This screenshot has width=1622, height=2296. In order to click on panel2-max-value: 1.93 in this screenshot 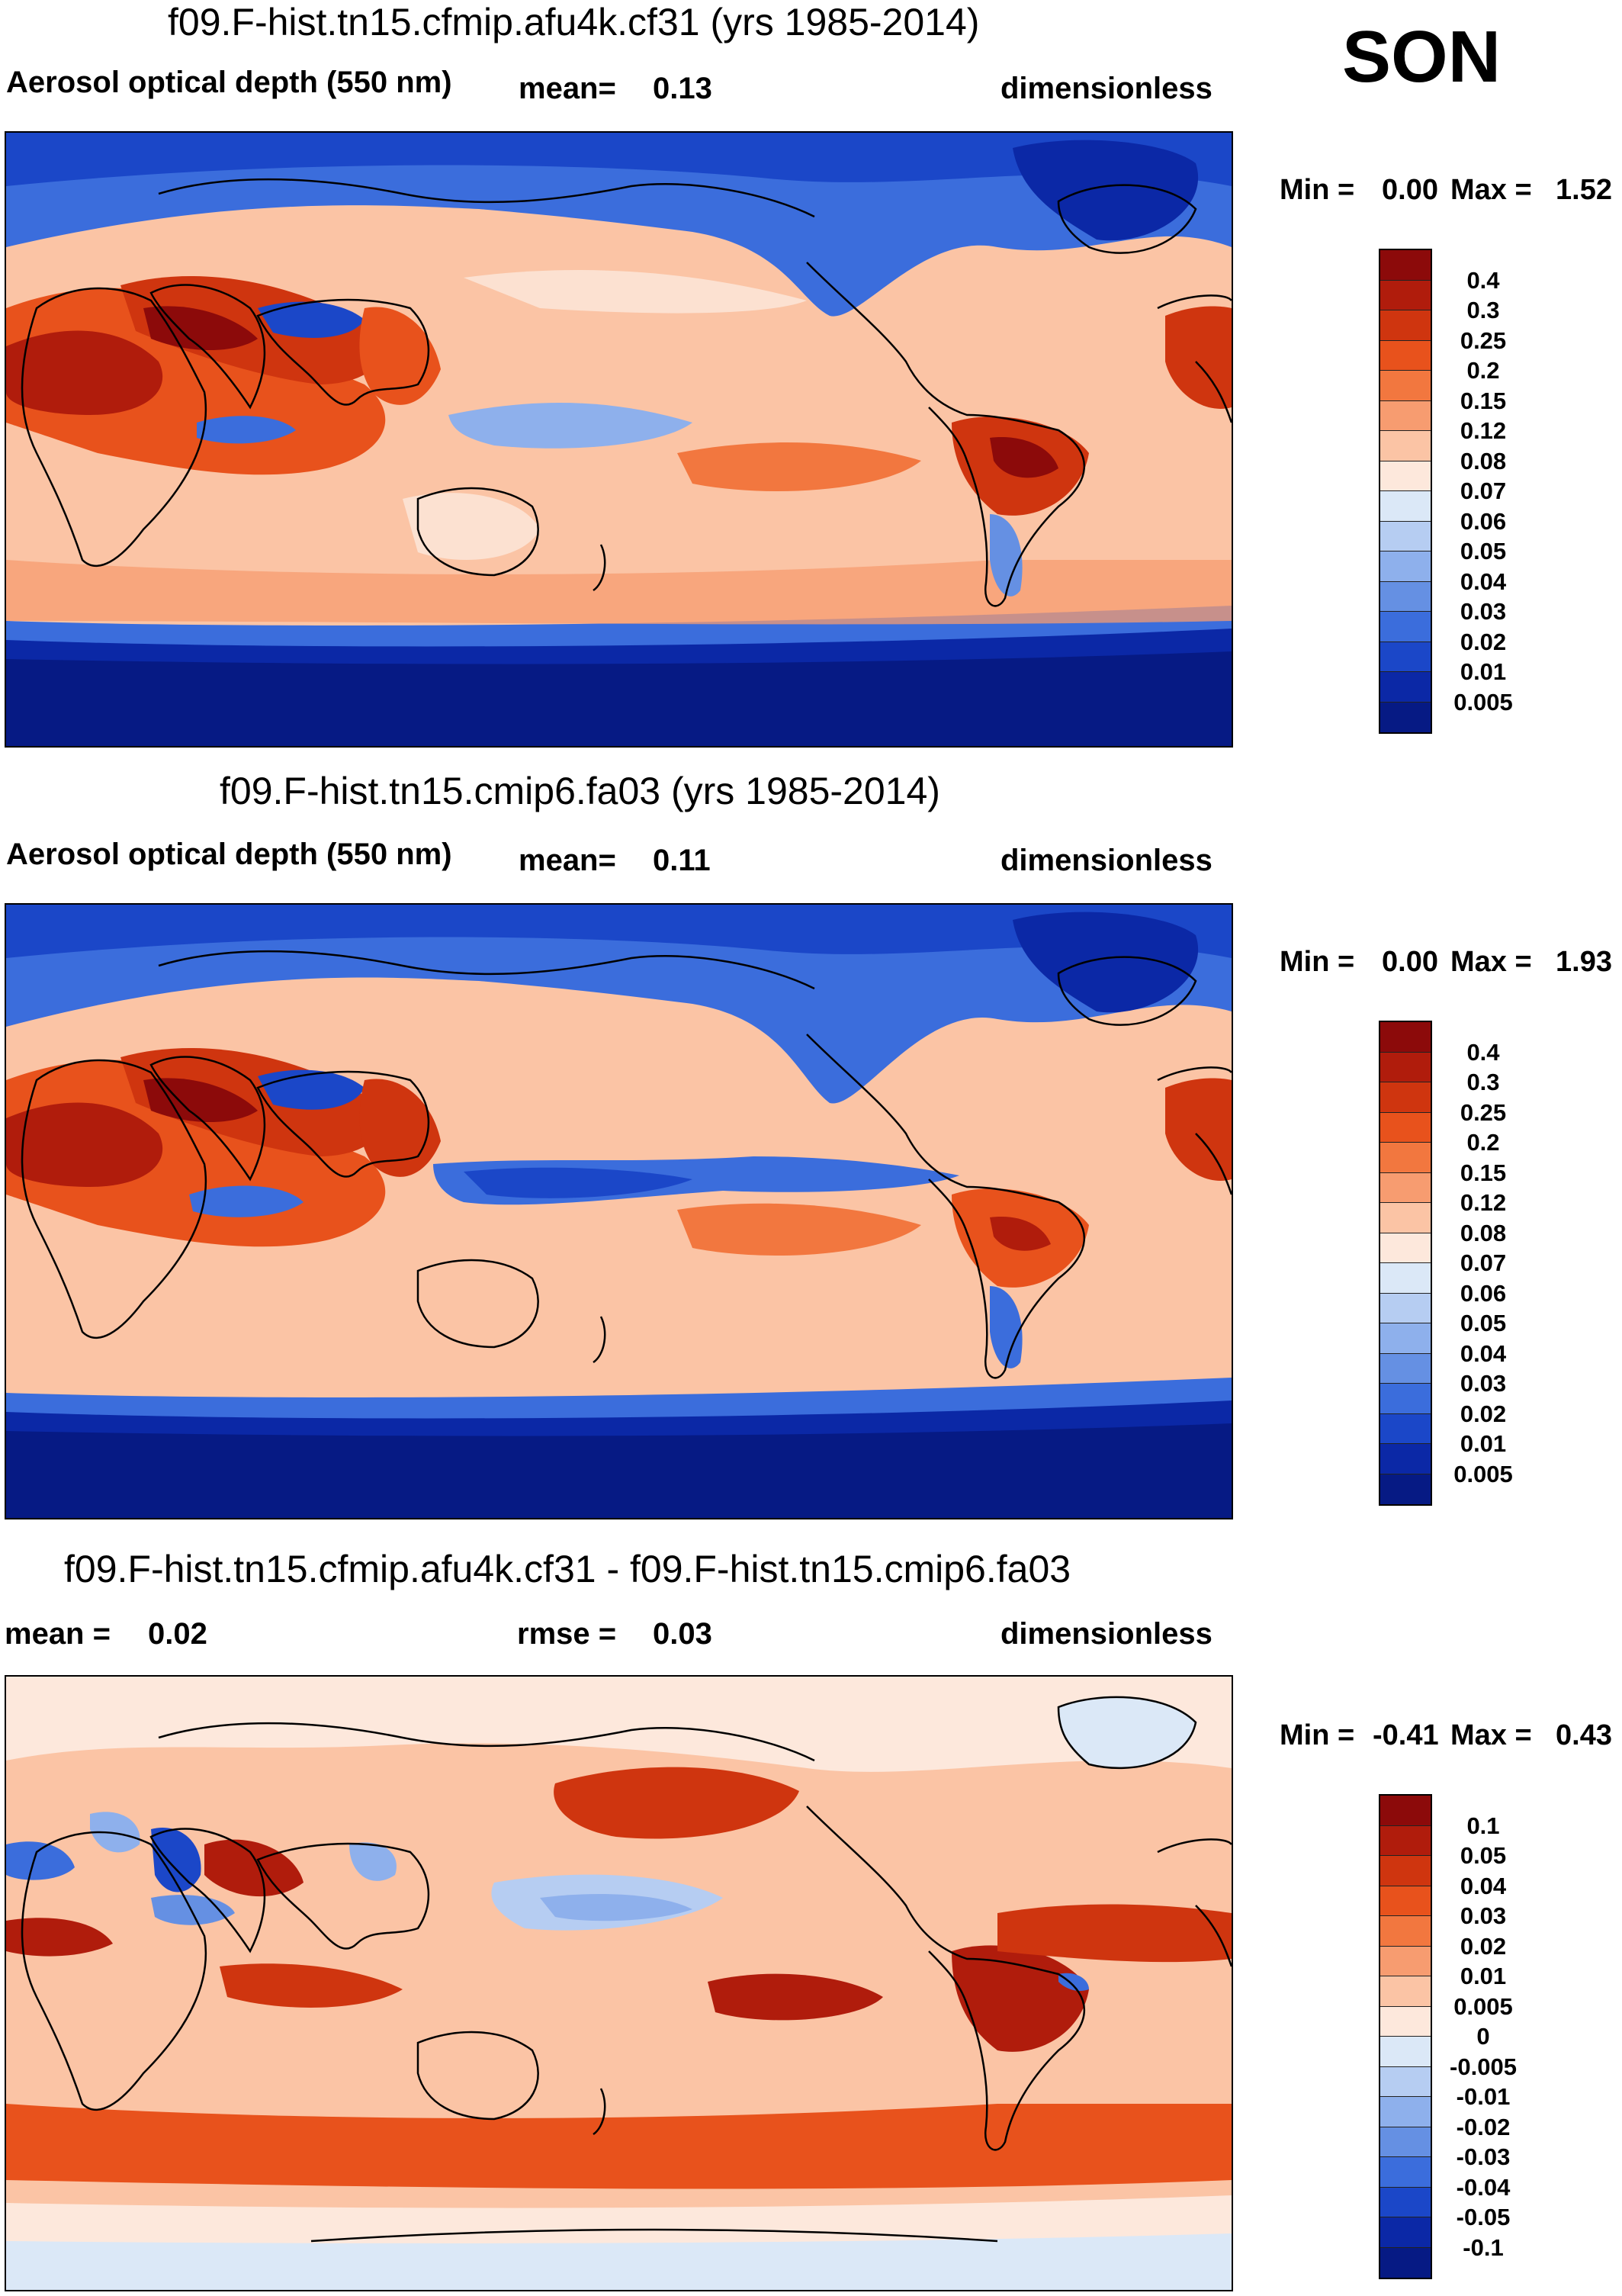, I will do `click(1584, 962)`.